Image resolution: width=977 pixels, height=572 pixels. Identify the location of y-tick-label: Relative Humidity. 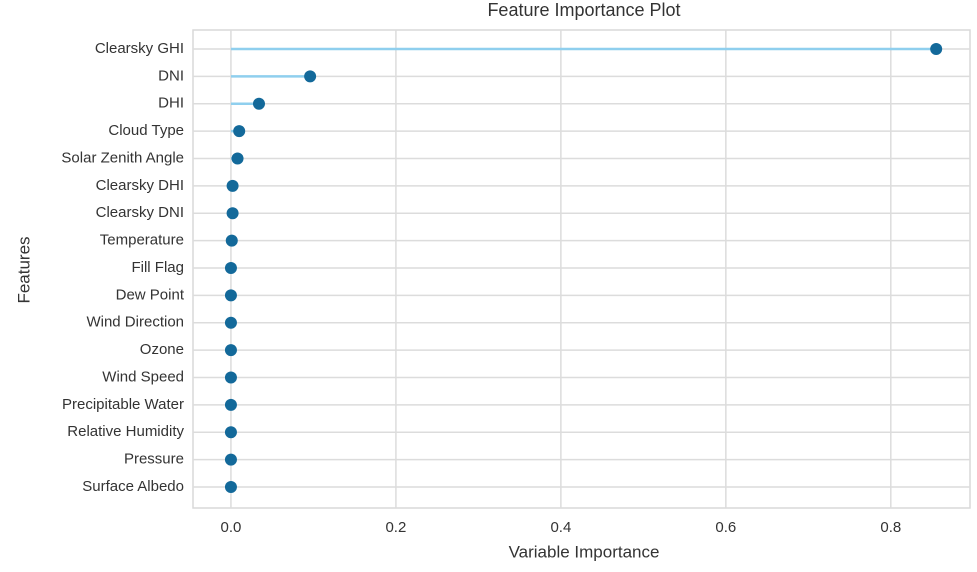
(125, 431).